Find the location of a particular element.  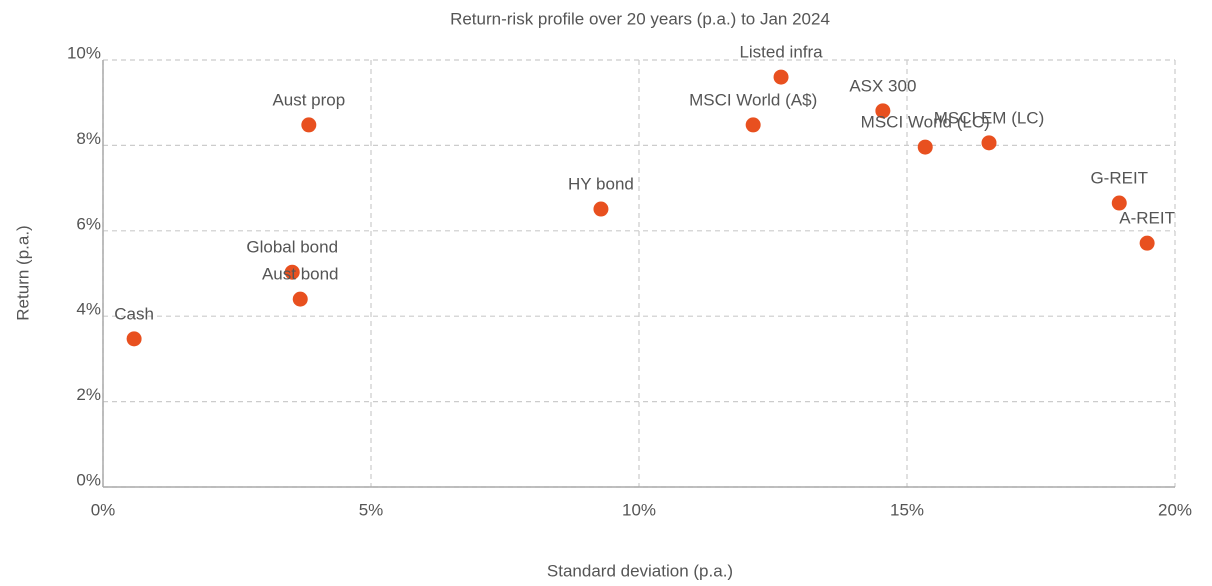

x-tick-label: 10% is located at coordinates (639, 509).